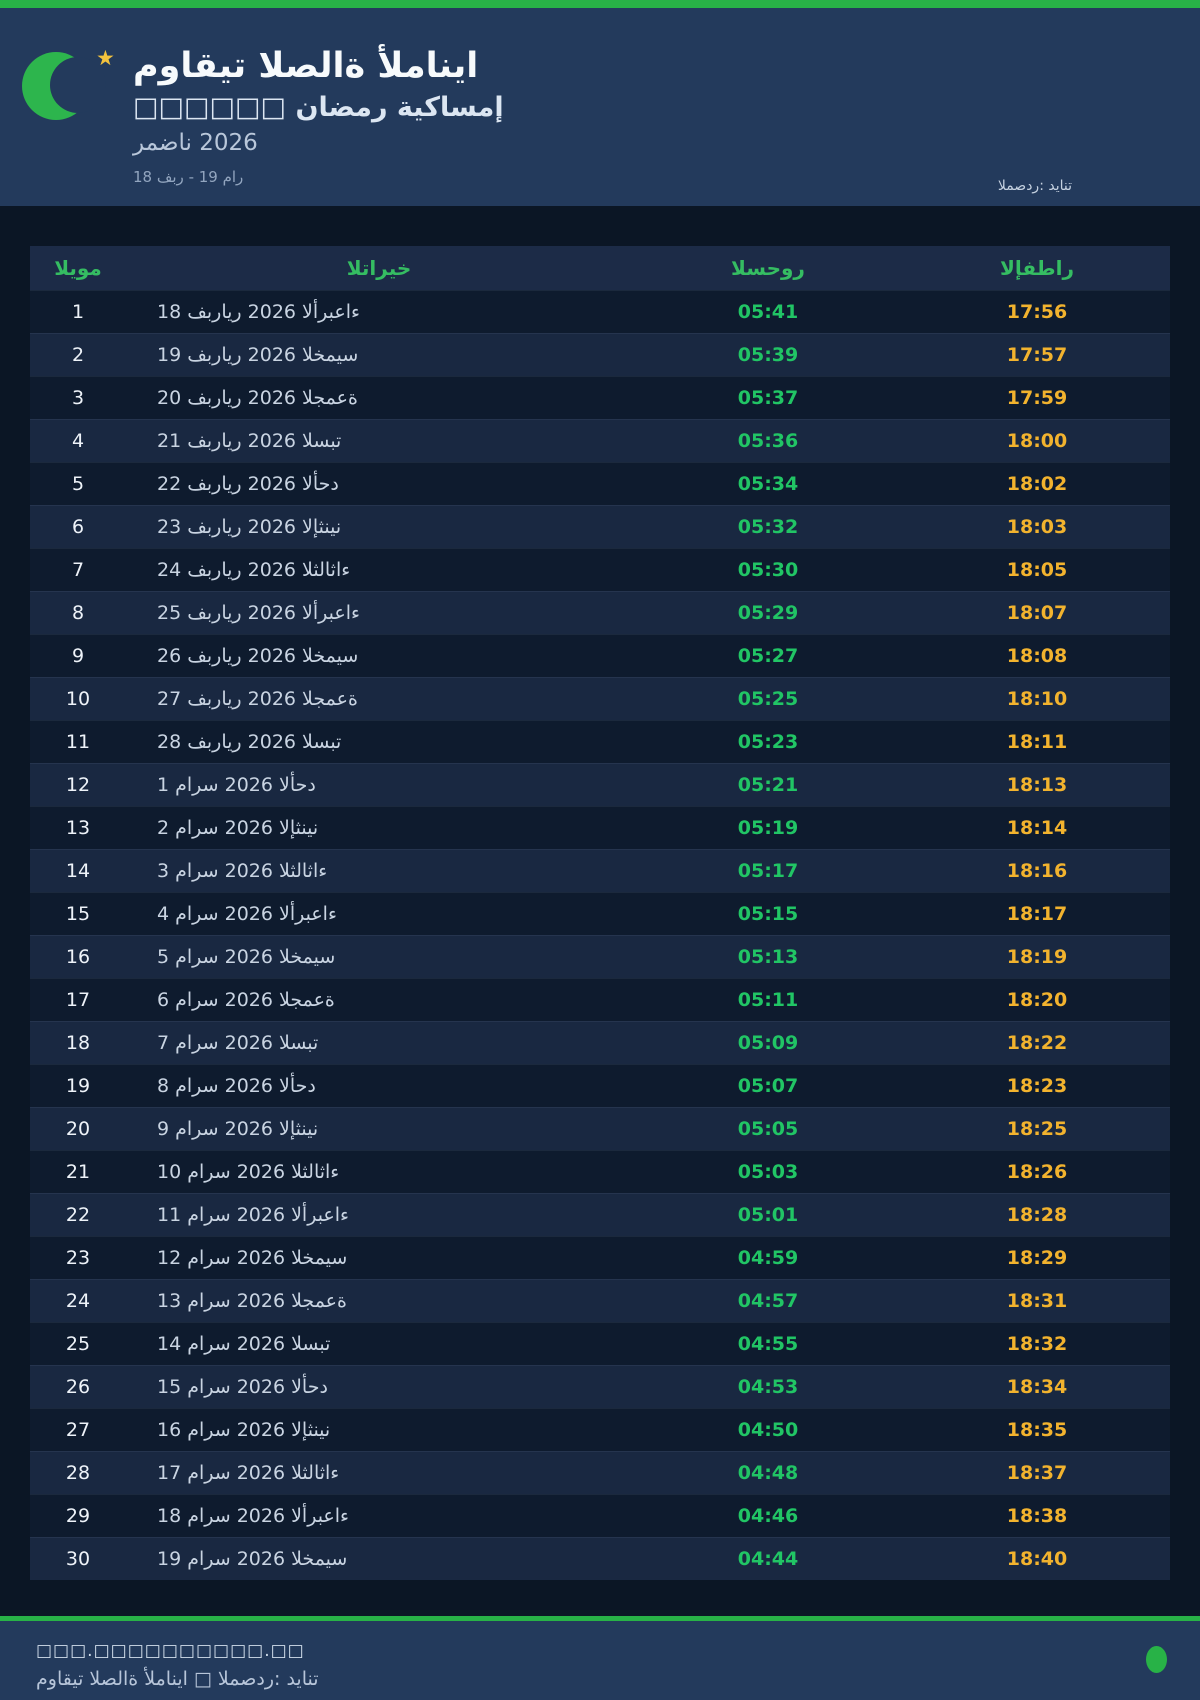 The image size is (1200, 1700). What do you see at coordinates (257, 699) in the screenshot?
I see `date-cell: 27 فبراير 2026 الجمعة` at bounding box center [257, 699].